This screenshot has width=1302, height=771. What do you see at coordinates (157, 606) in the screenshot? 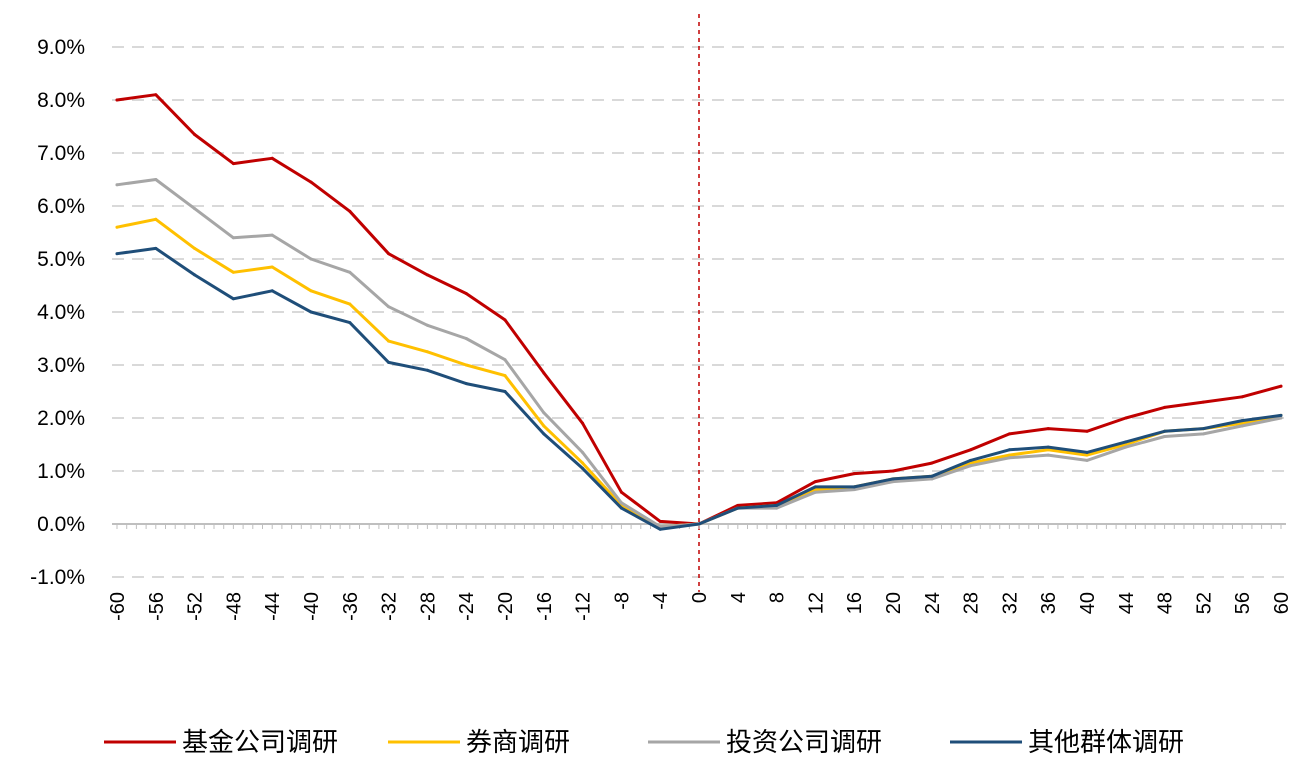
I see `x-tick-label: -56` at bounding box center [157, 606].